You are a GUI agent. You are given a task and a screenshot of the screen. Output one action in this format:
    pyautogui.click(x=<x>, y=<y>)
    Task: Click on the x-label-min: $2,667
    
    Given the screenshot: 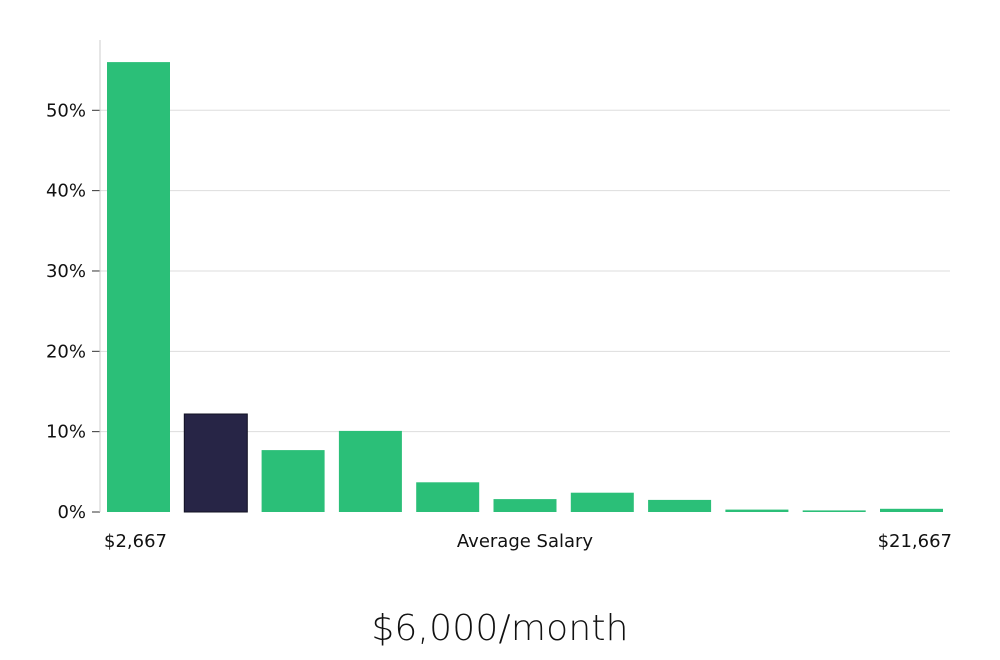 What is the action you would take?
    pyautogui.click(x=135, y=541)
    